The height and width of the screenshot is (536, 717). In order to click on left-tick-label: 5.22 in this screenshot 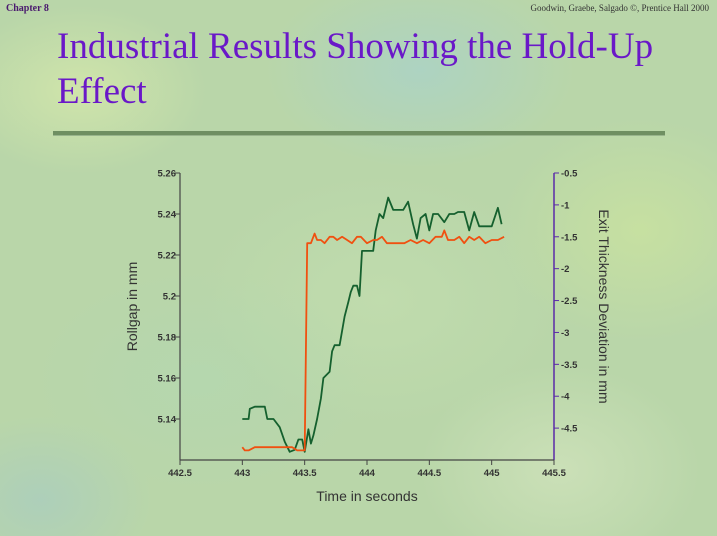, I will do `click(167, 256)`.